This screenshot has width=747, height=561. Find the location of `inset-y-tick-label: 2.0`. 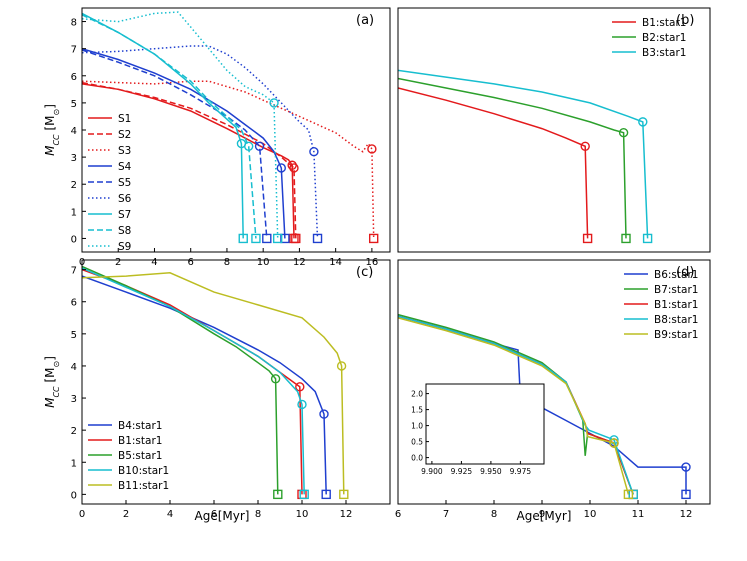

inset-y-tick-label: 2.0 is located at coordinates (417, 394).